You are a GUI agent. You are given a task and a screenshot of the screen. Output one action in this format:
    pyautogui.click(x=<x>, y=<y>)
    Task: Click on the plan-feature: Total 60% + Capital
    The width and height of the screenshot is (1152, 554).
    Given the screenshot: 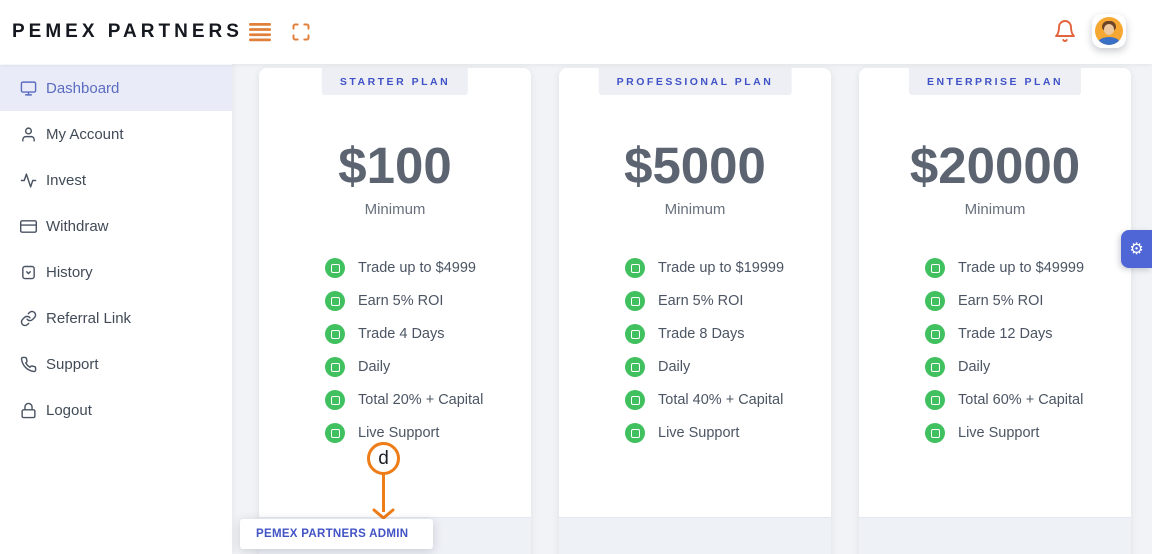 What is the action you would take?
    pyautogui.click(x=1023, y=400)
    